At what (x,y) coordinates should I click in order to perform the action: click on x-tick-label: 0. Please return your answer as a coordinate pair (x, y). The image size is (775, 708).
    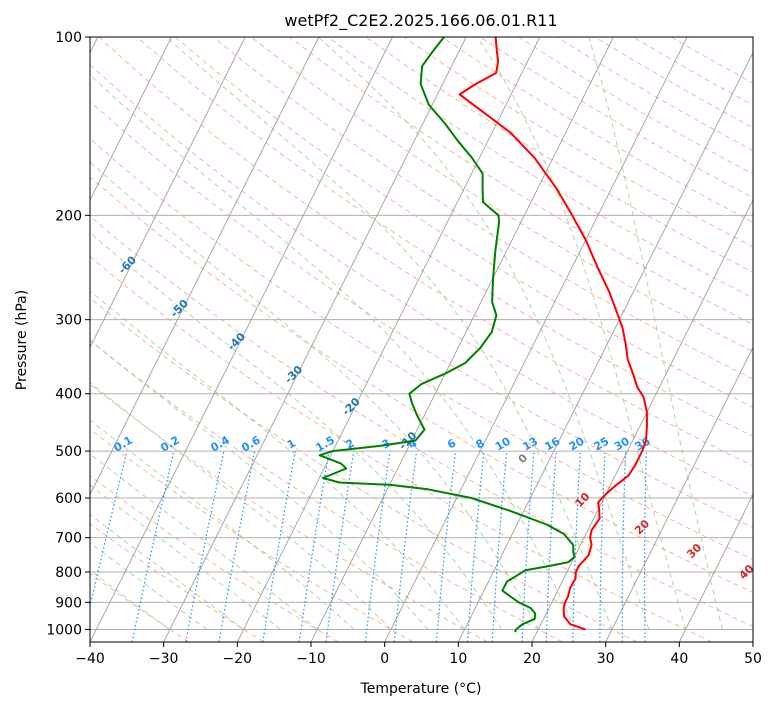
    Looking at the image, I should click on (384, 659).